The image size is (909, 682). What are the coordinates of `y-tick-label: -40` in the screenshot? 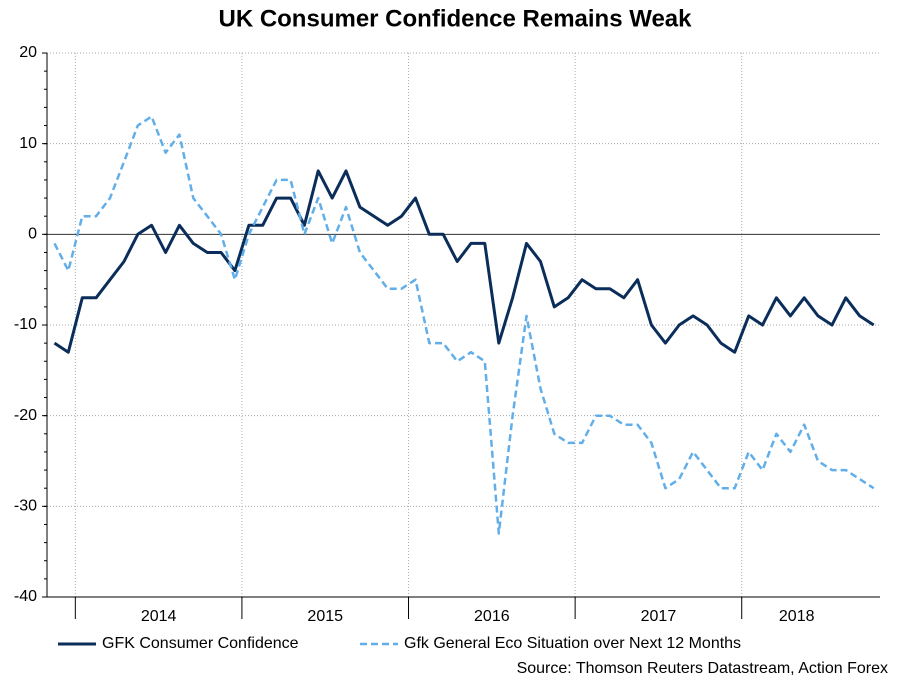 It's located at (25, 596).